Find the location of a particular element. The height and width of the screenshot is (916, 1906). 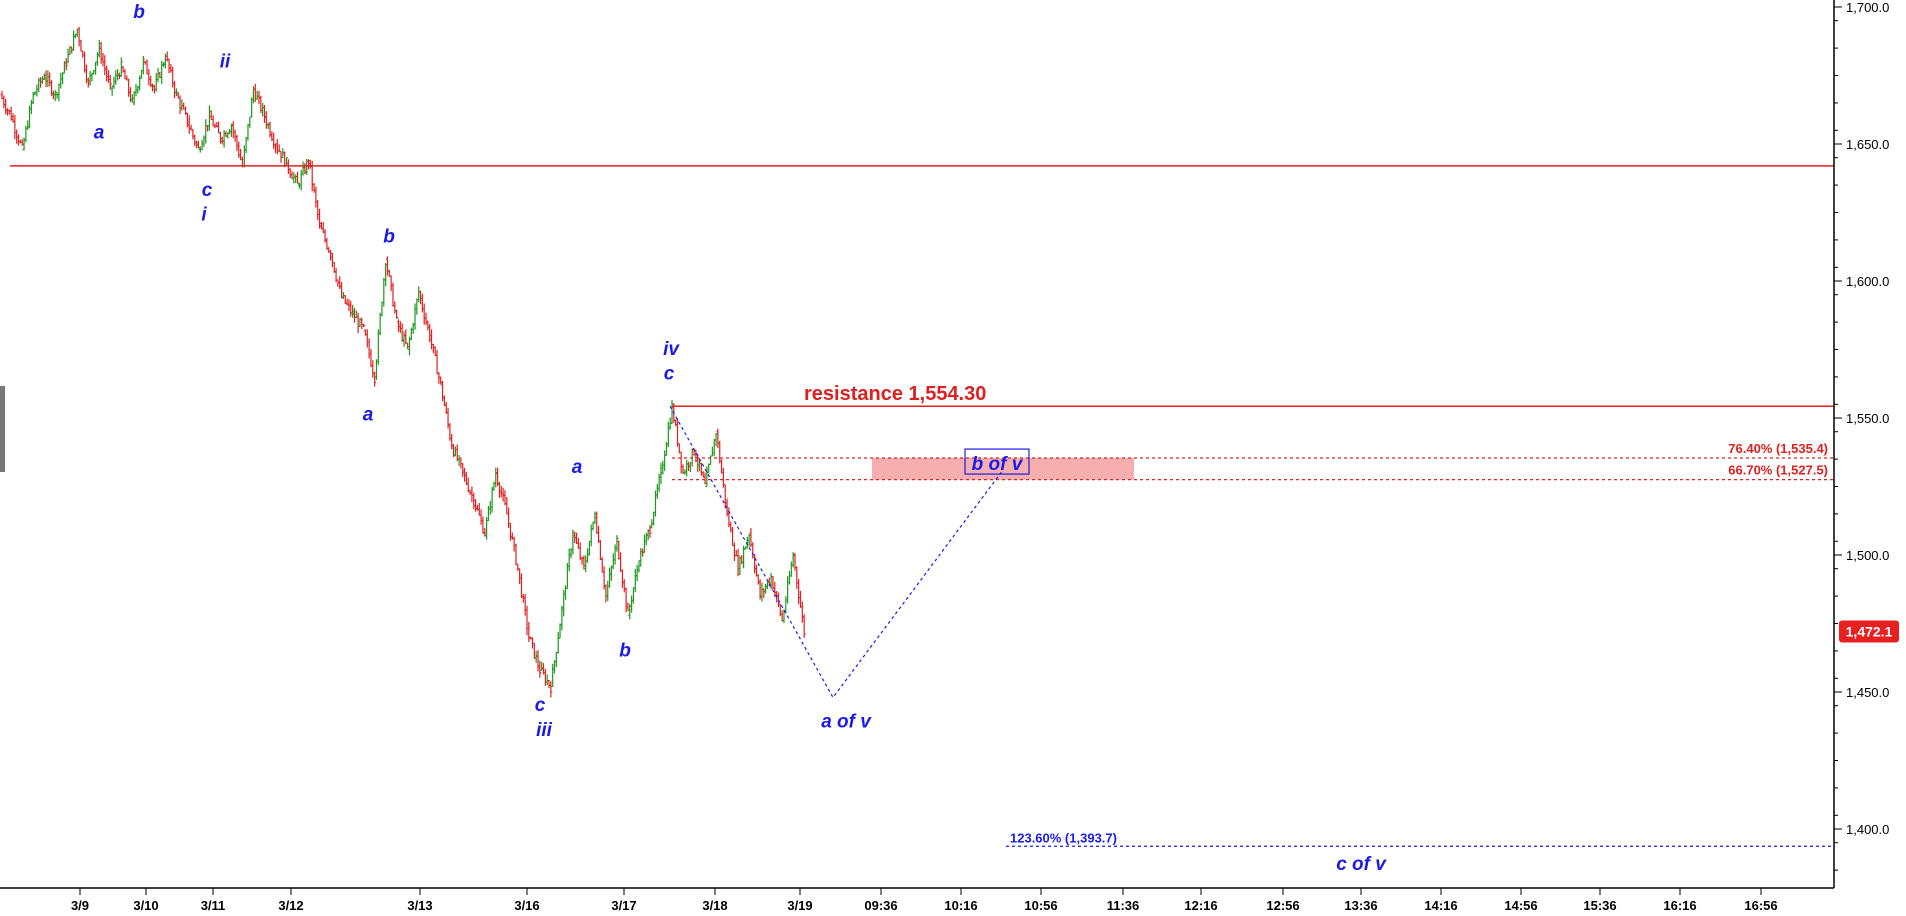

x-tick-label: 3/17 is located at coordinates (623, 905).